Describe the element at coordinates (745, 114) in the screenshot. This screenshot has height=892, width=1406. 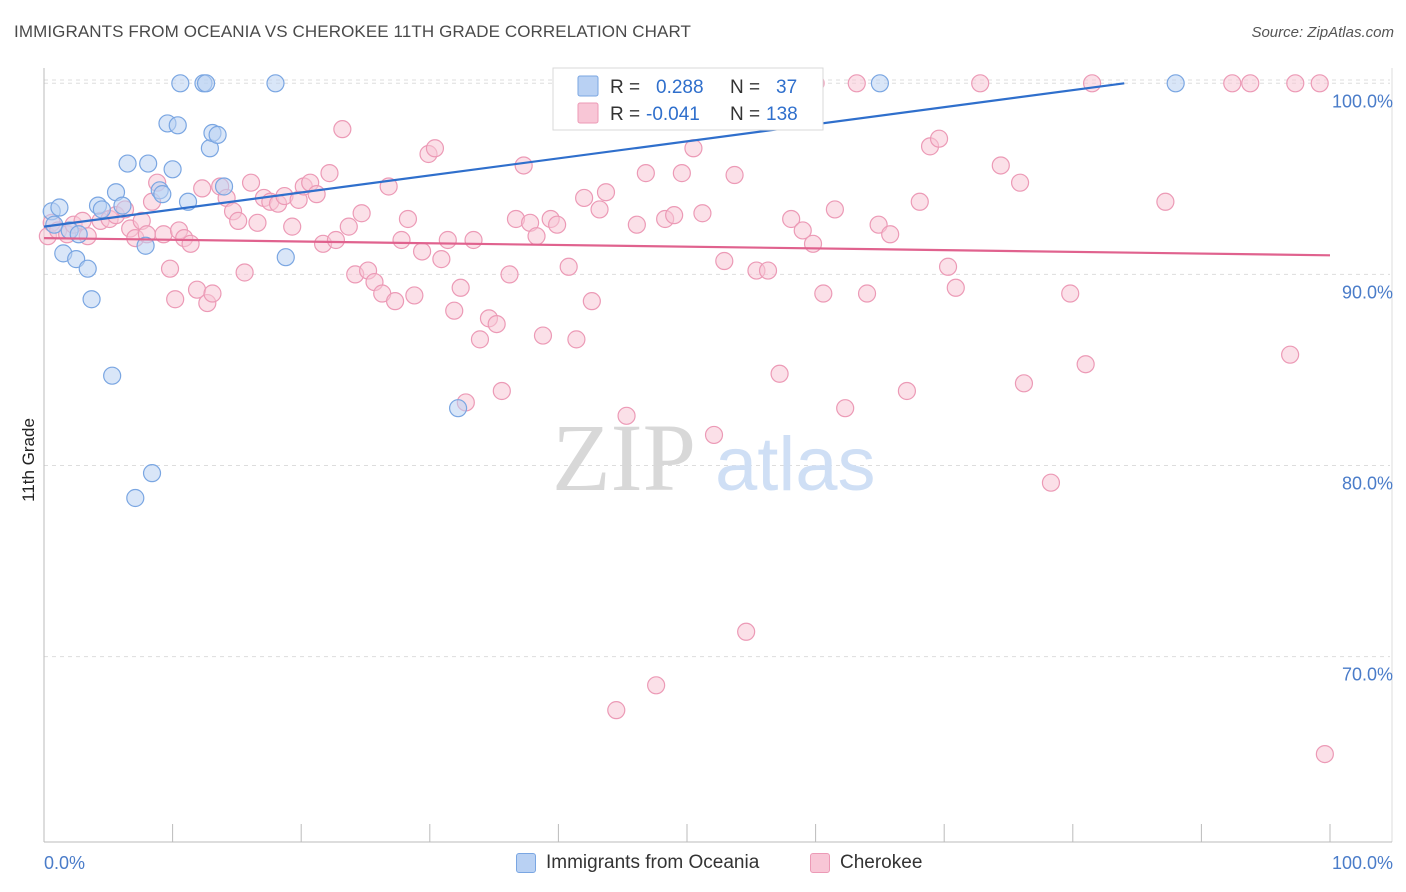
I see `legend-n-label-pink: N =` at that location.